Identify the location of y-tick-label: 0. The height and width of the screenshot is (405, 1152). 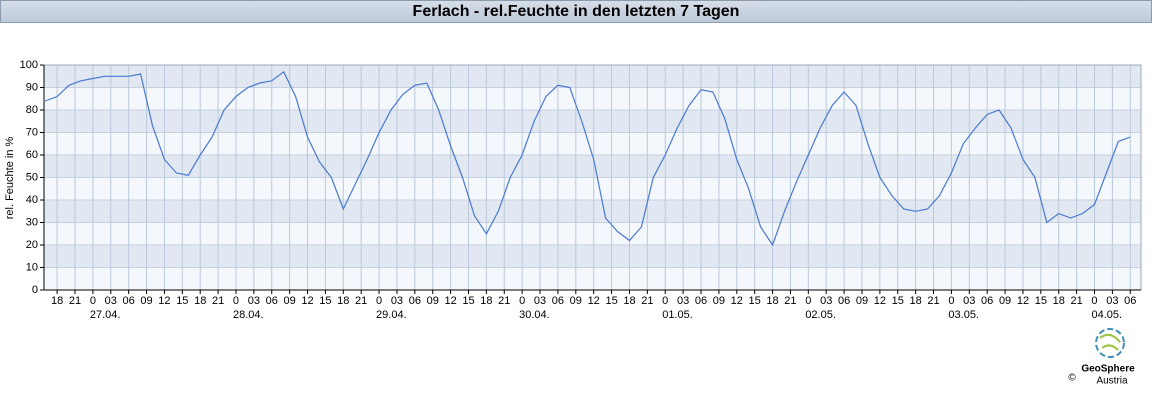
(35, 290).